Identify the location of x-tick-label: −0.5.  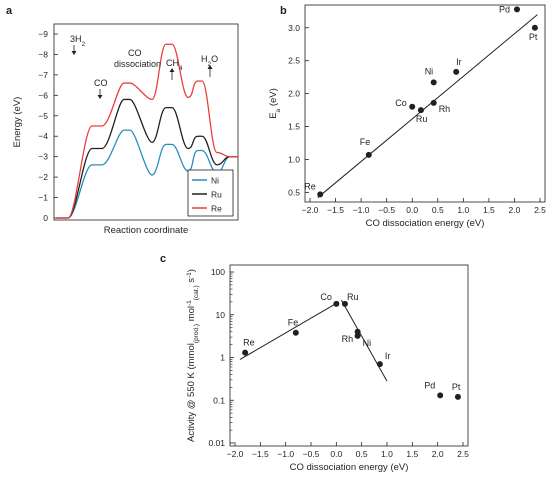
(311, 454).